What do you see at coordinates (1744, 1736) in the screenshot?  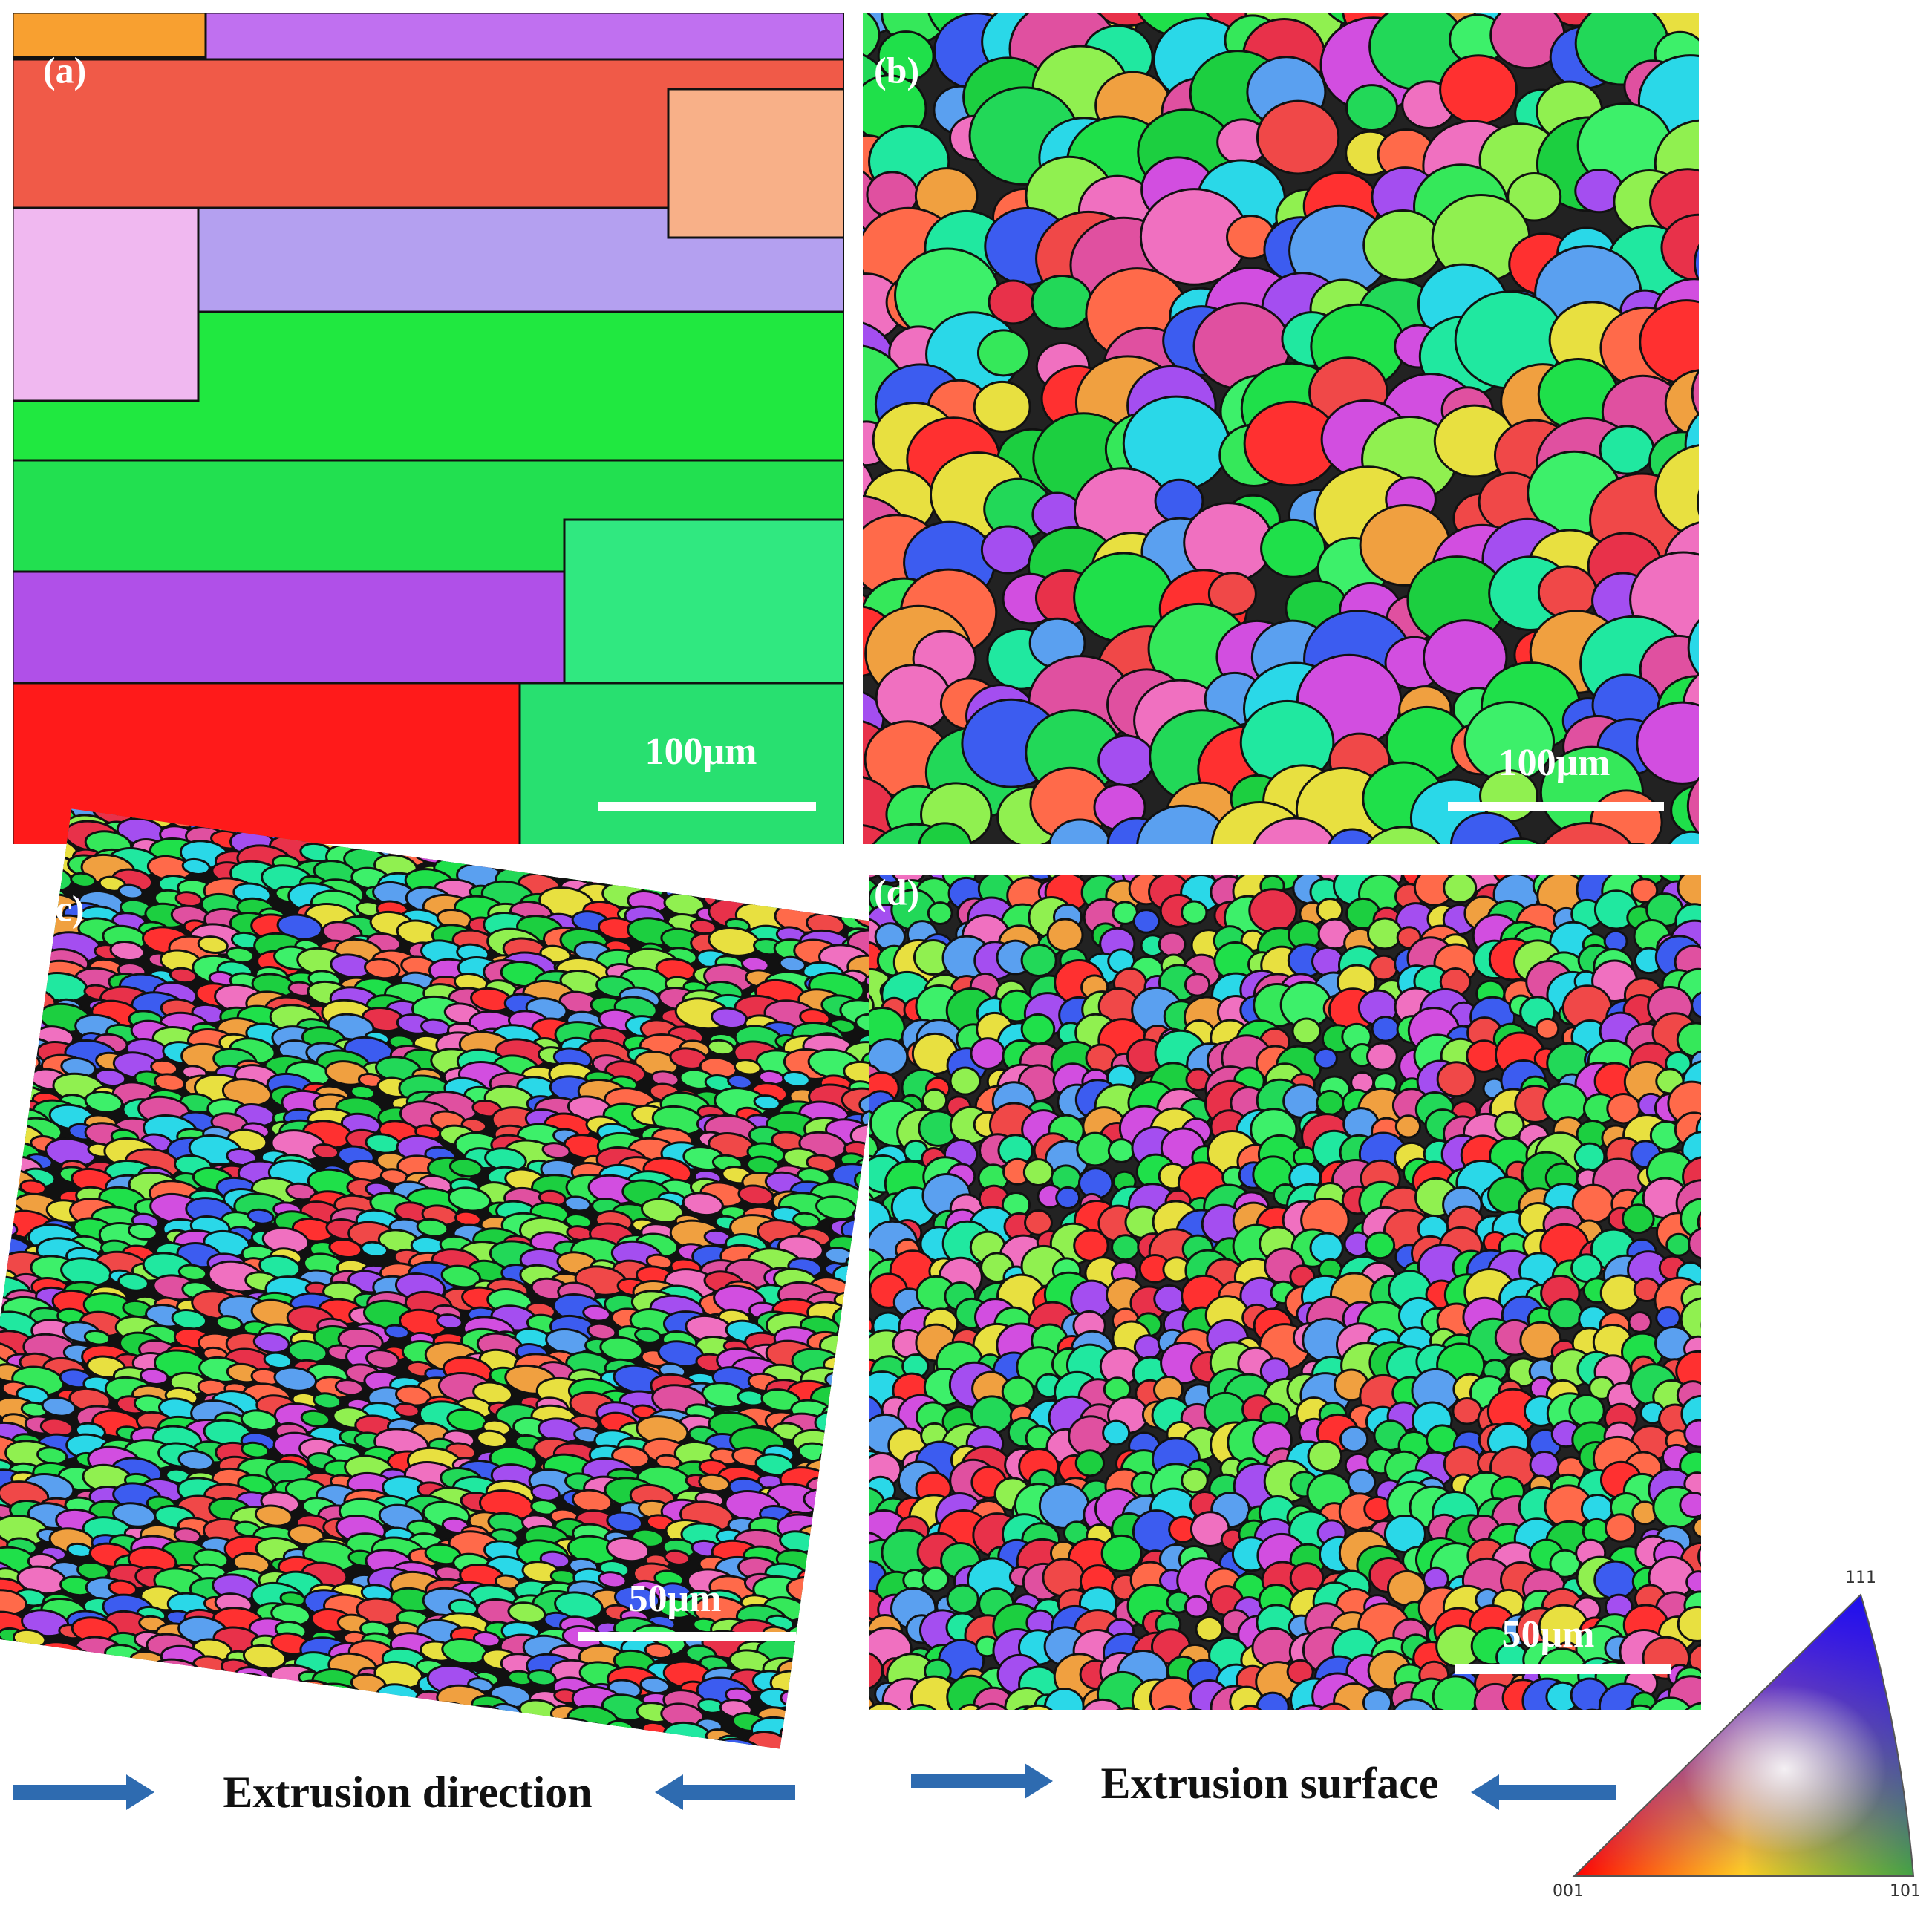 I see `triangle-shade` at bounding box center [1744, 1736].